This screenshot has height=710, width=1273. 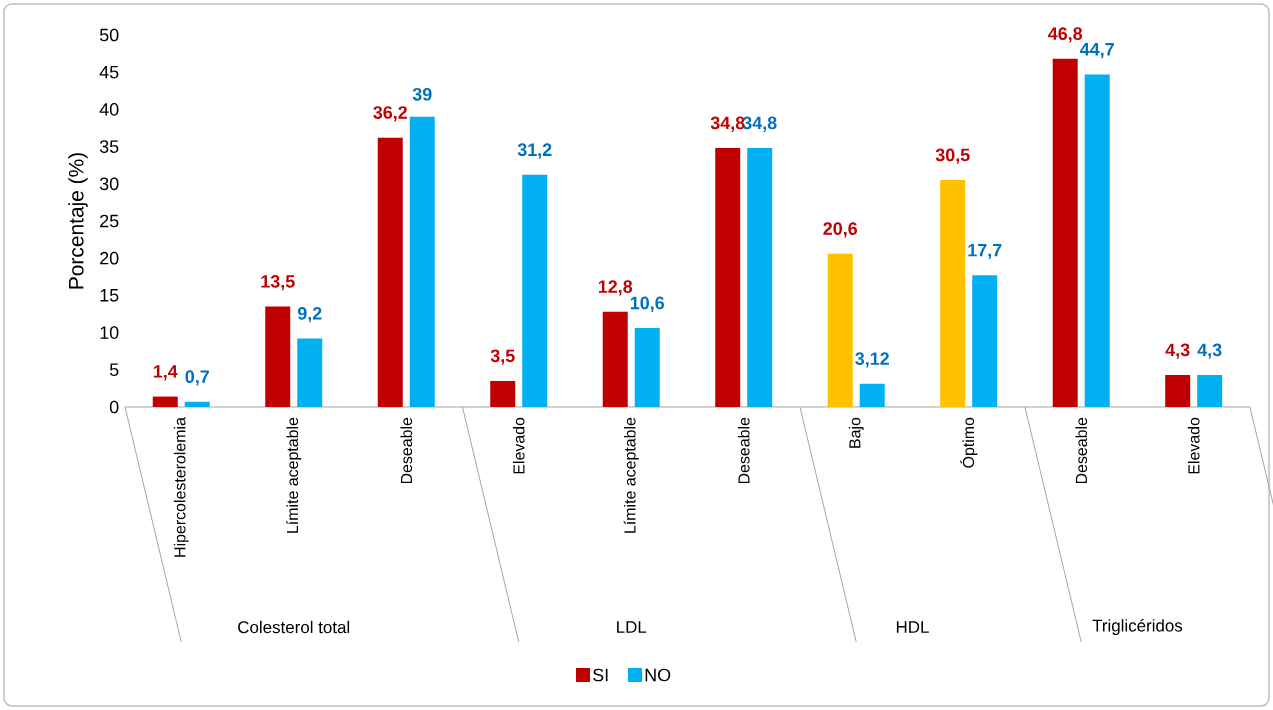 I want to click on data-label: 12,8, so click(x=615, y=288).